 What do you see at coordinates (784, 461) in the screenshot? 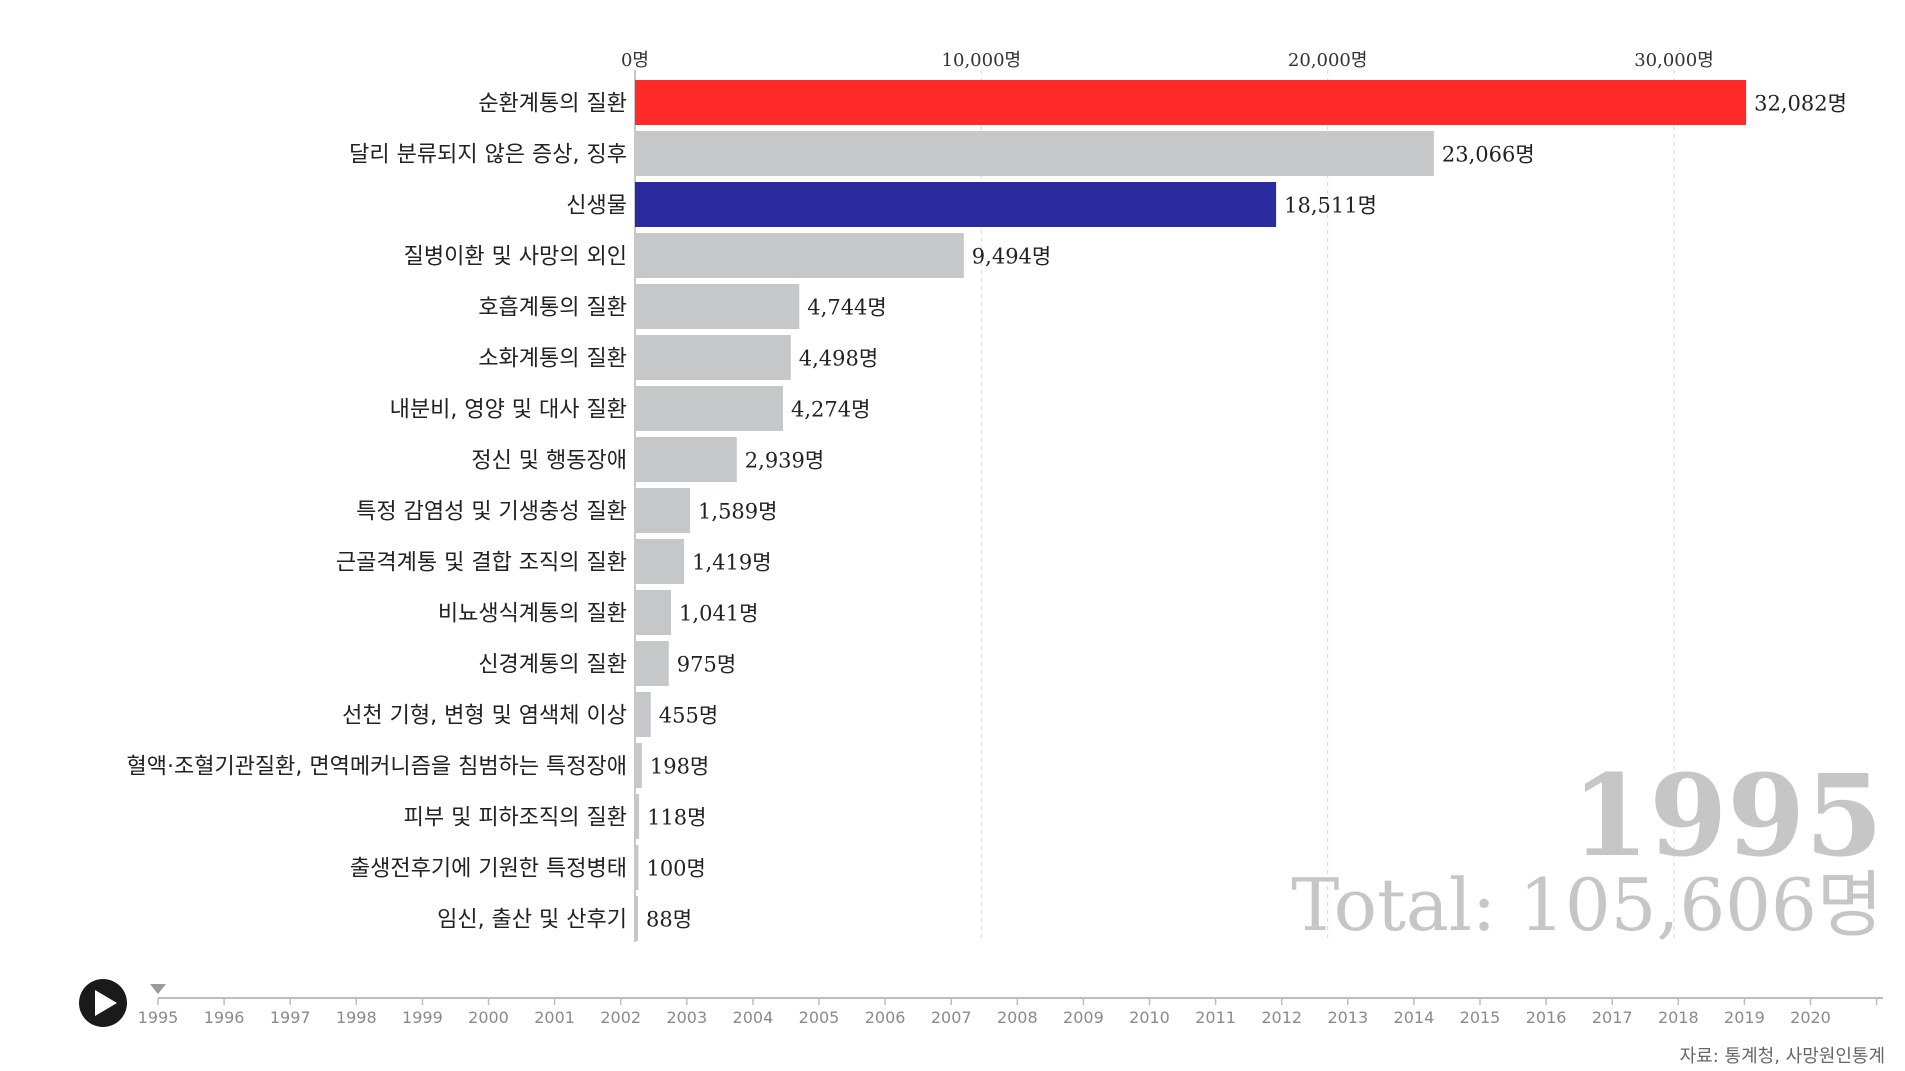
I see `value-label: 2,939명` at bounding box center [784, 461].